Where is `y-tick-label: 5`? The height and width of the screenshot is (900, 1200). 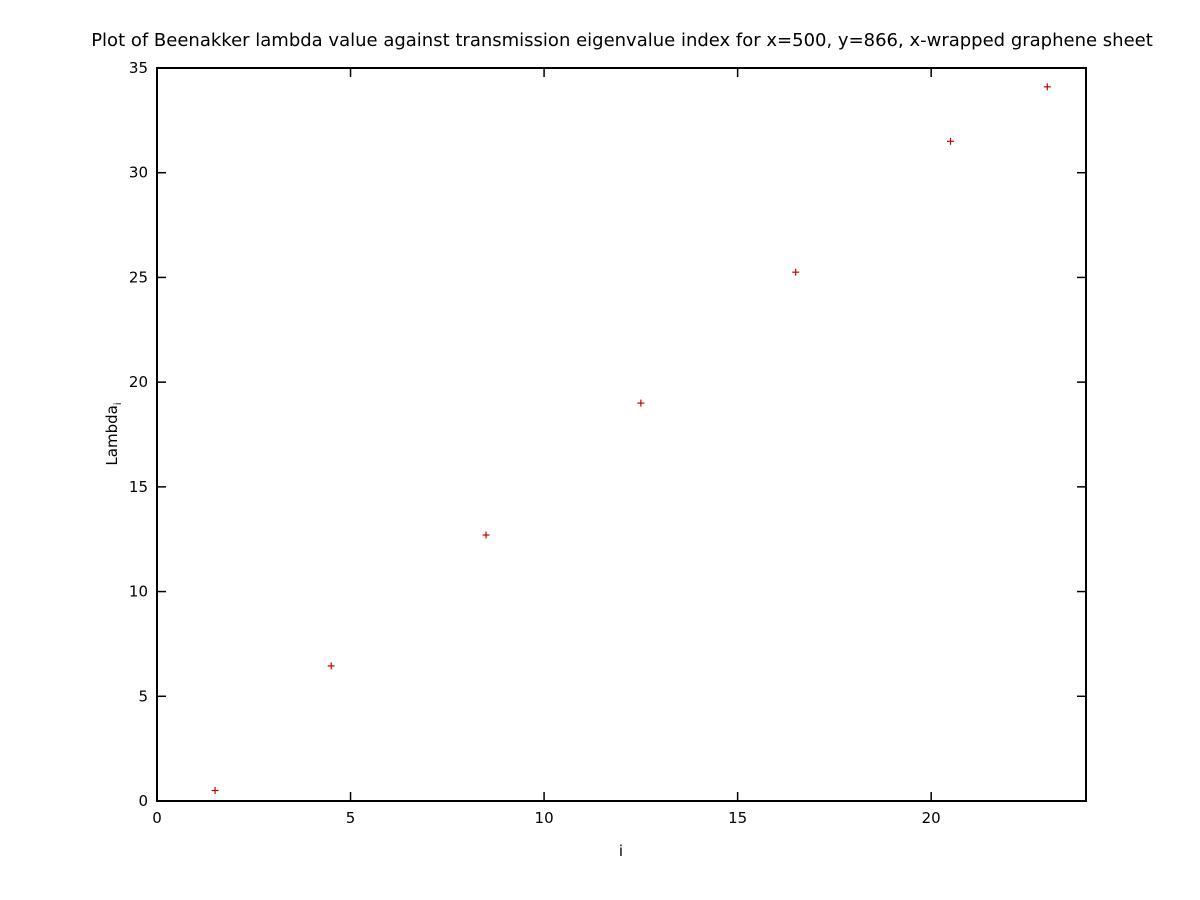 y-tick-label: 5 is located at coordinates (143, 696).